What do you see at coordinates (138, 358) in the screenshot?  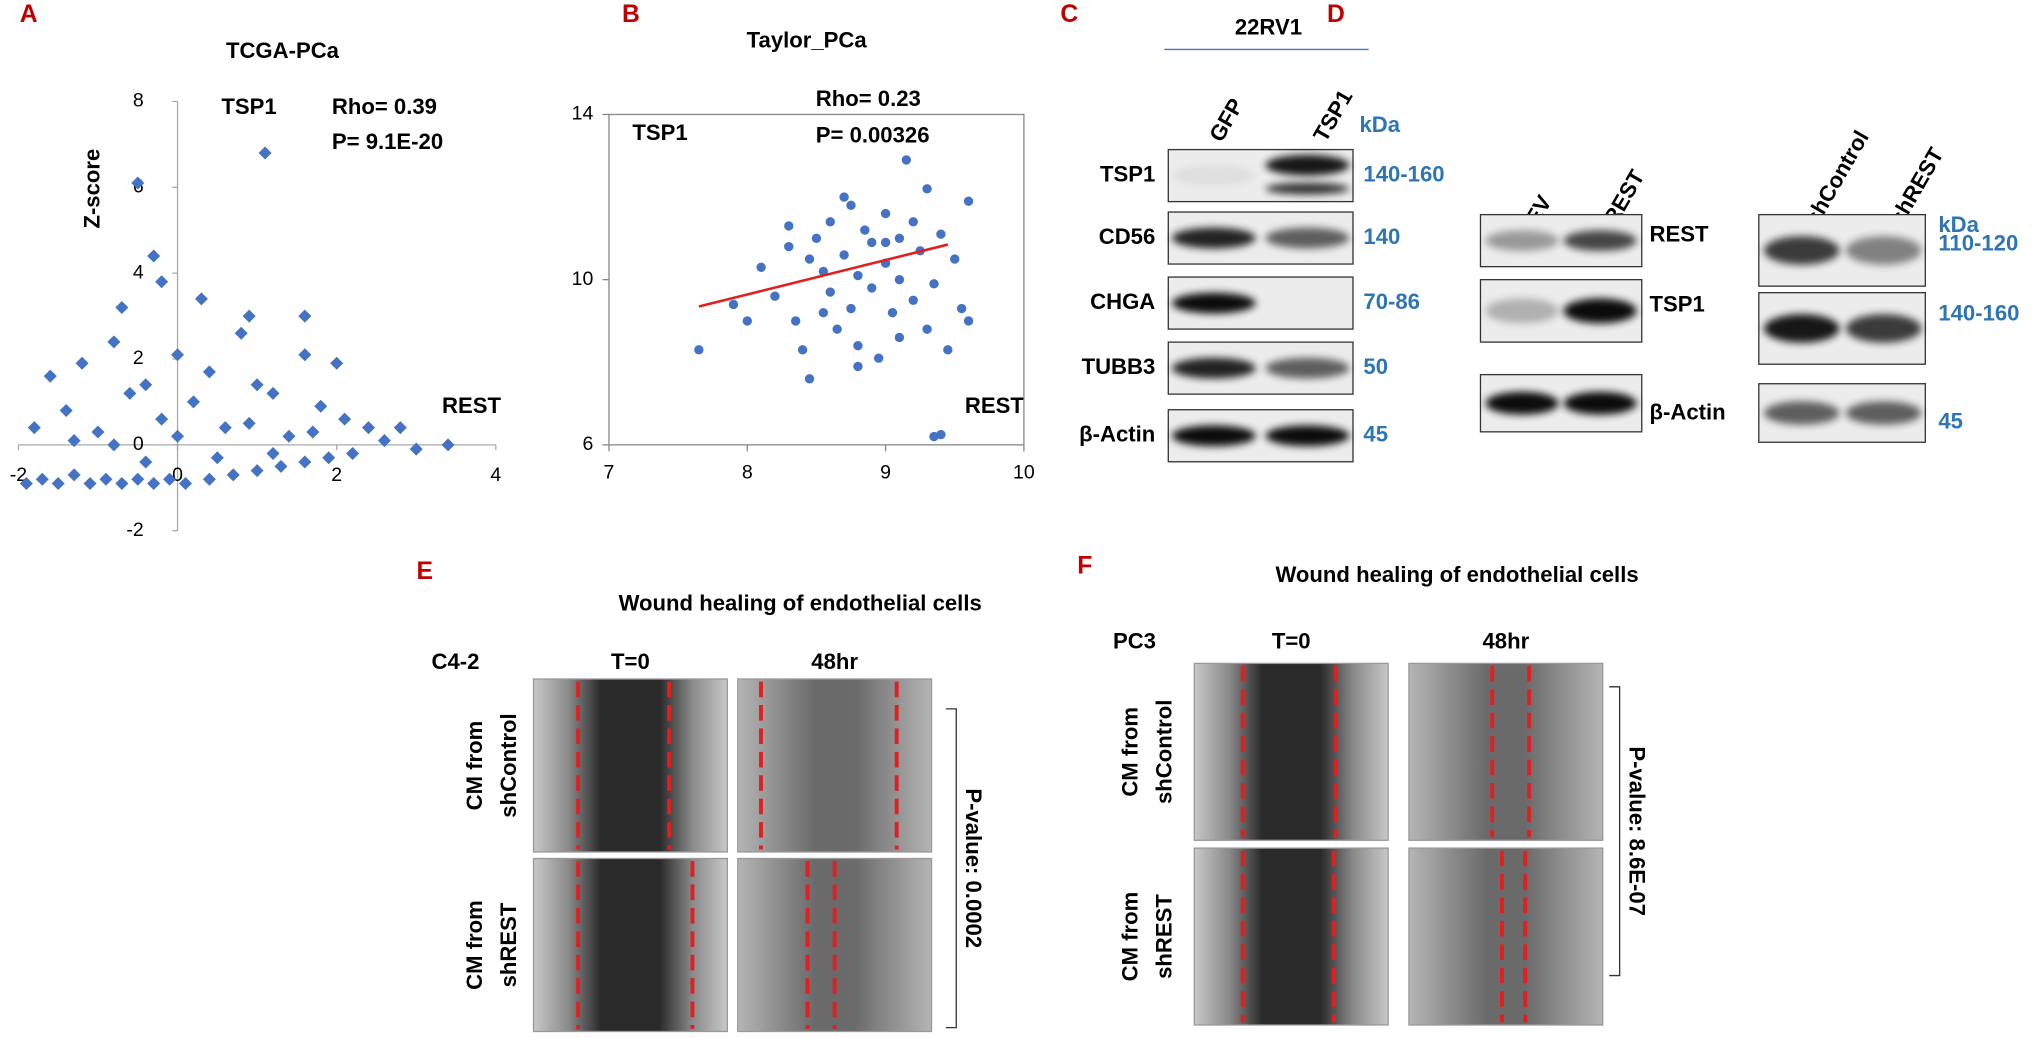 I see `y-tick-label: 2` at bounding box center [138, 358].